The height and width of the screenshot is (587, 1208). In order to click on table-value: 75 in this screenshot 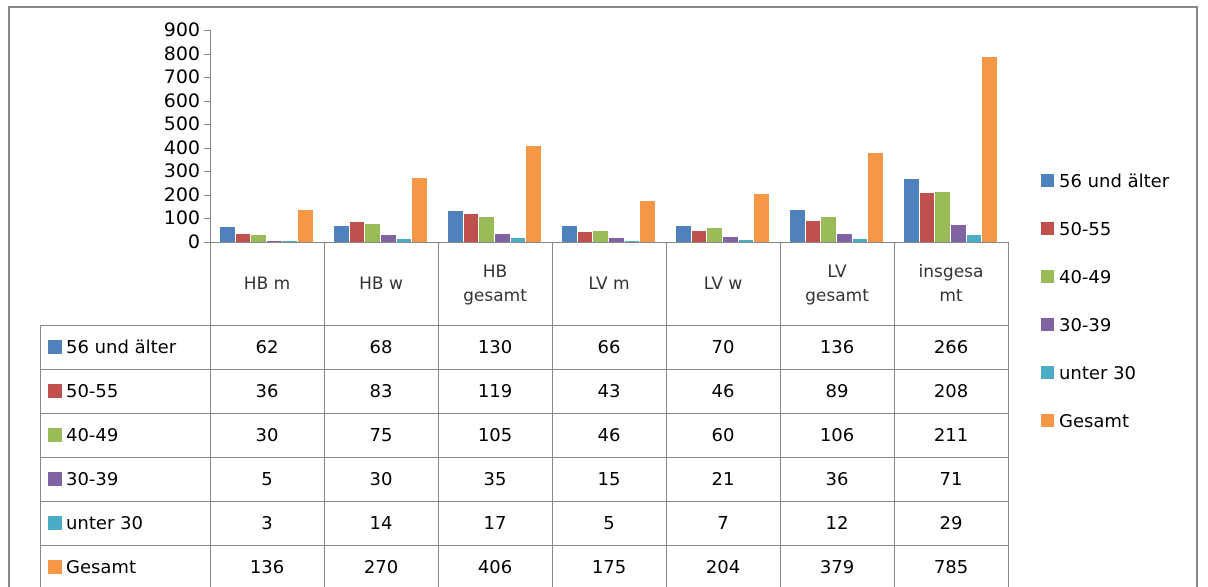, I will do `click(381, 435)`.